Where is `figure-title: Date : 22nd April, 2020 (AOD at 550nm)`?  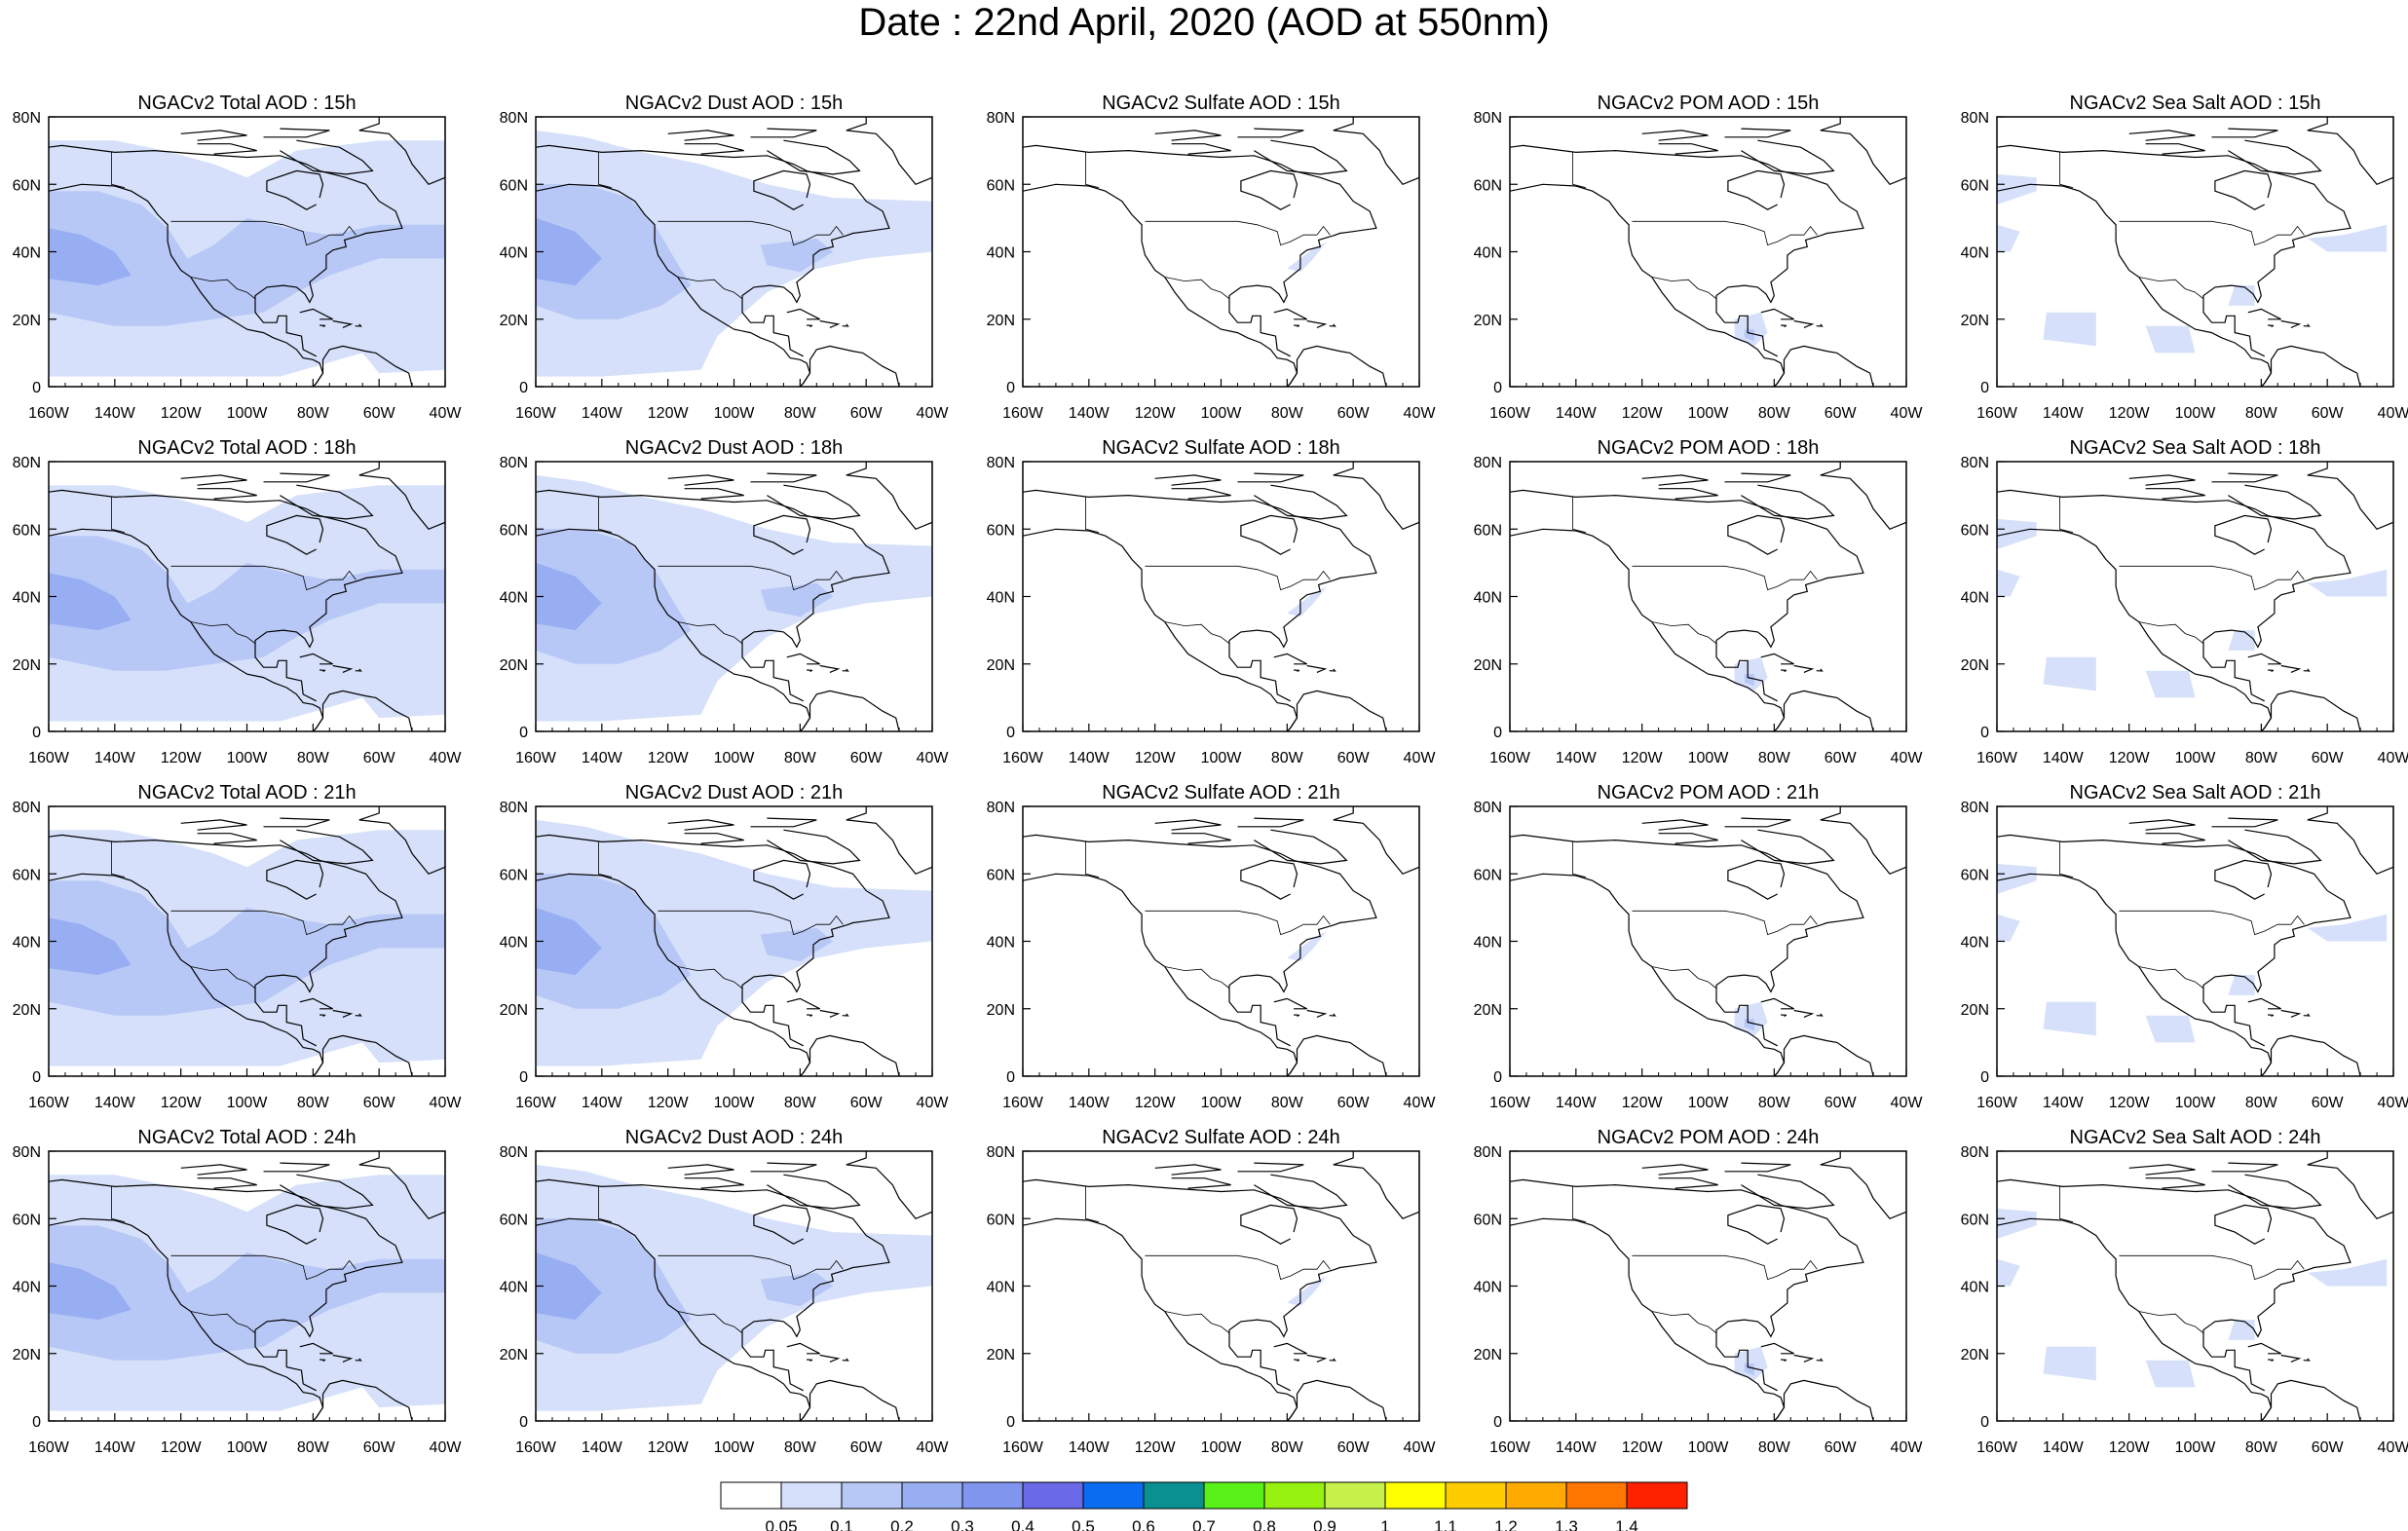 figure-title: Date : 22nd April, 2020 (AOD at 550nm) is located at coordinates (1204, 22).